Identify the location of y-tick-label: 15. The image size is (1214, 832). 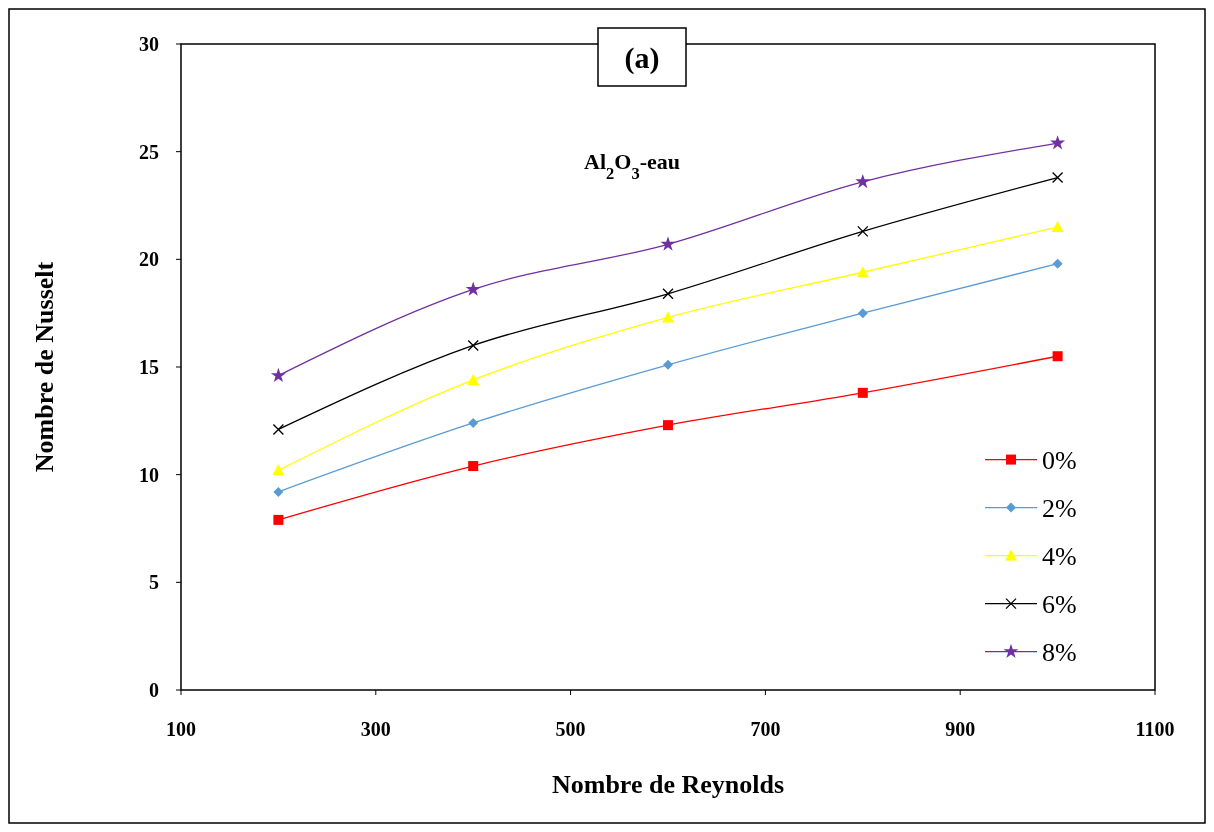
(149, 367).